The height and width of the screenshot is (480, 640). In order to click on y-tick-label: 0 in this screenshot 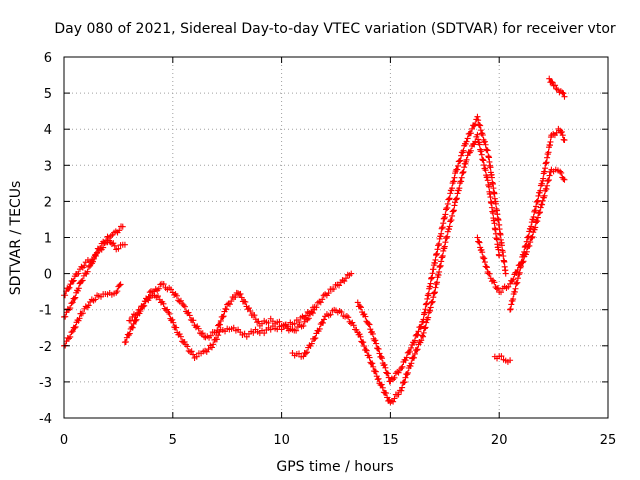, I will do `click(48, 275)`.